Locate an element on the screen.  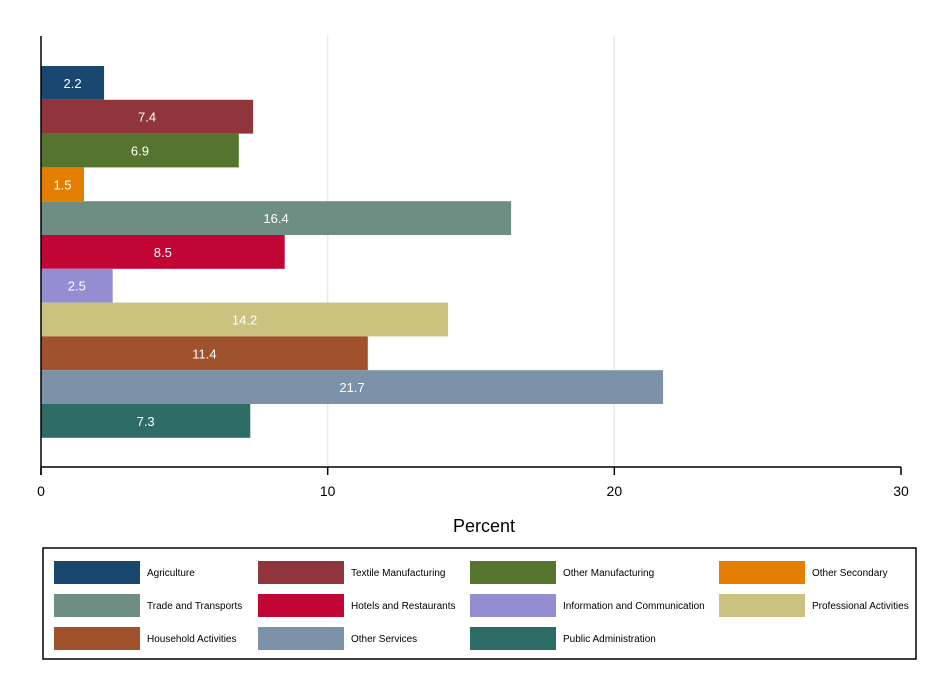
legend-label-2: Other Manufacturing is located at coordinates (608, 573).